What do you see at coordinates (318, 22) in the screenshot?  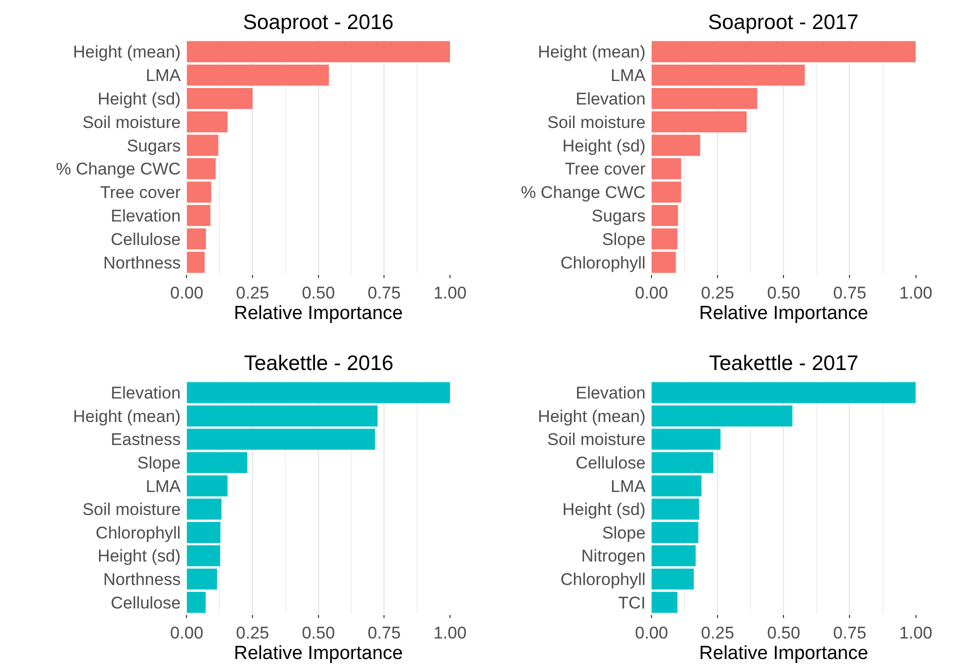 I see `chart-title: Soaproot - 2016` at bounding box center [318, 22].